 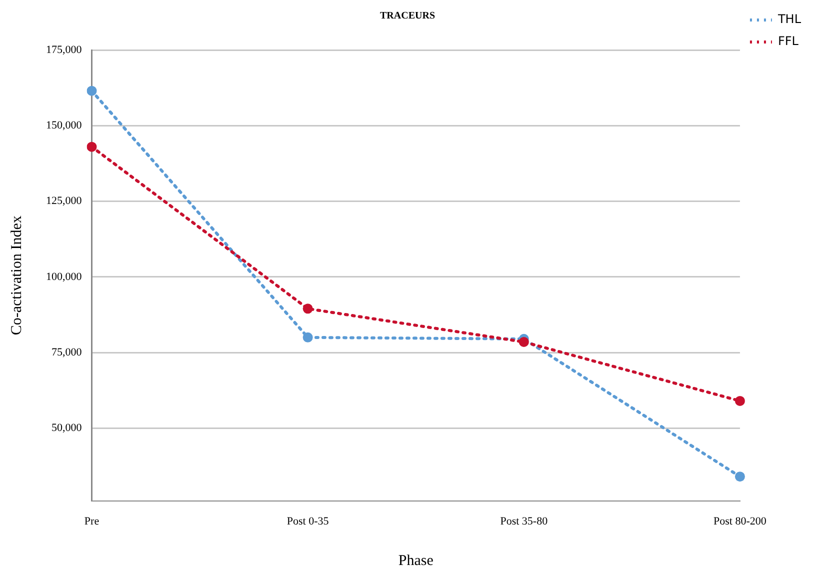 What do you see at coordinates (64, 50) in the screenshot?
I see `y-tick-label: 175,000` at bounding box center [64, 50].